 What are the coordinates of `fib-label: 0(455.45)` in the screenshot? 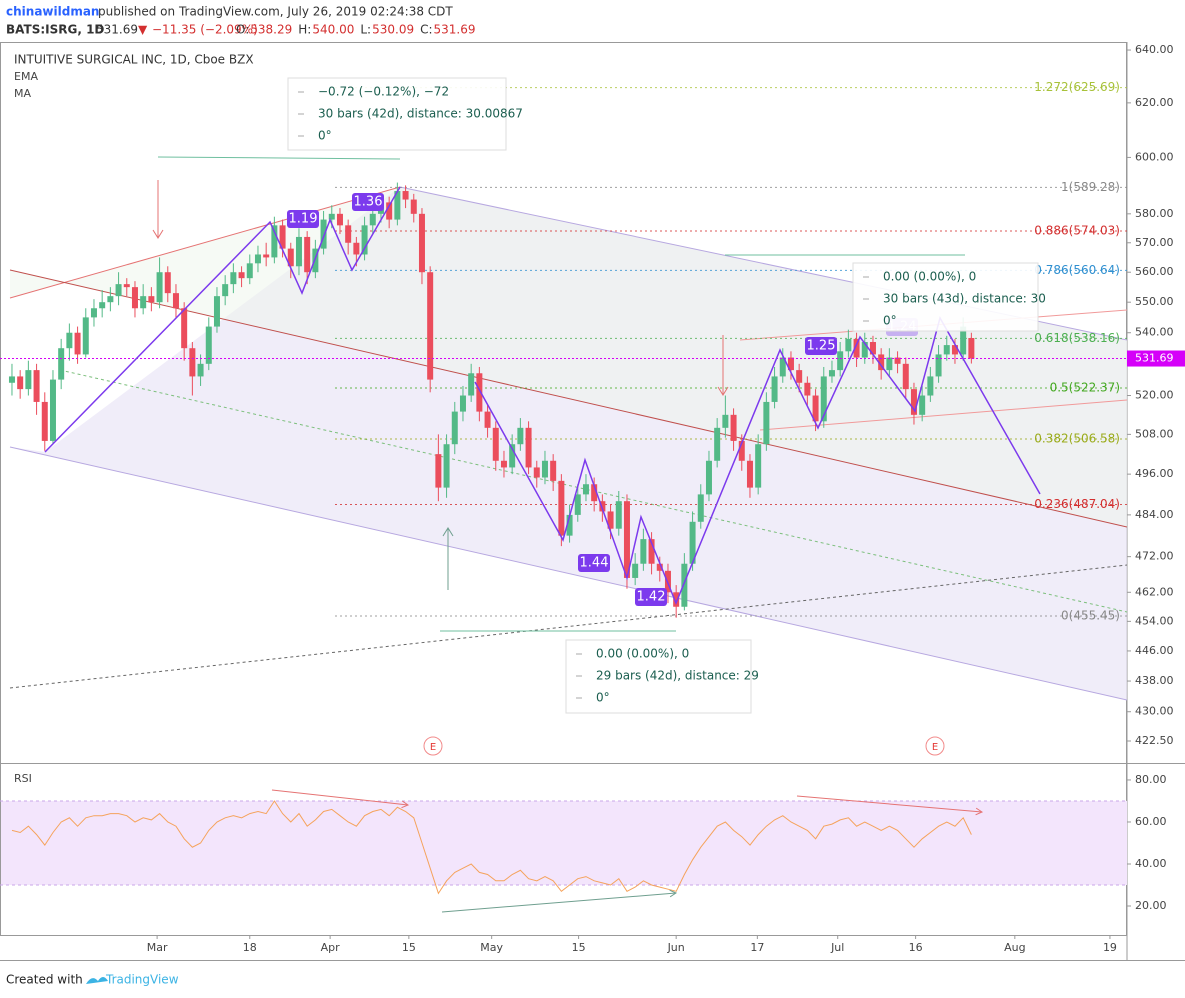 It's located at (1090, 616).